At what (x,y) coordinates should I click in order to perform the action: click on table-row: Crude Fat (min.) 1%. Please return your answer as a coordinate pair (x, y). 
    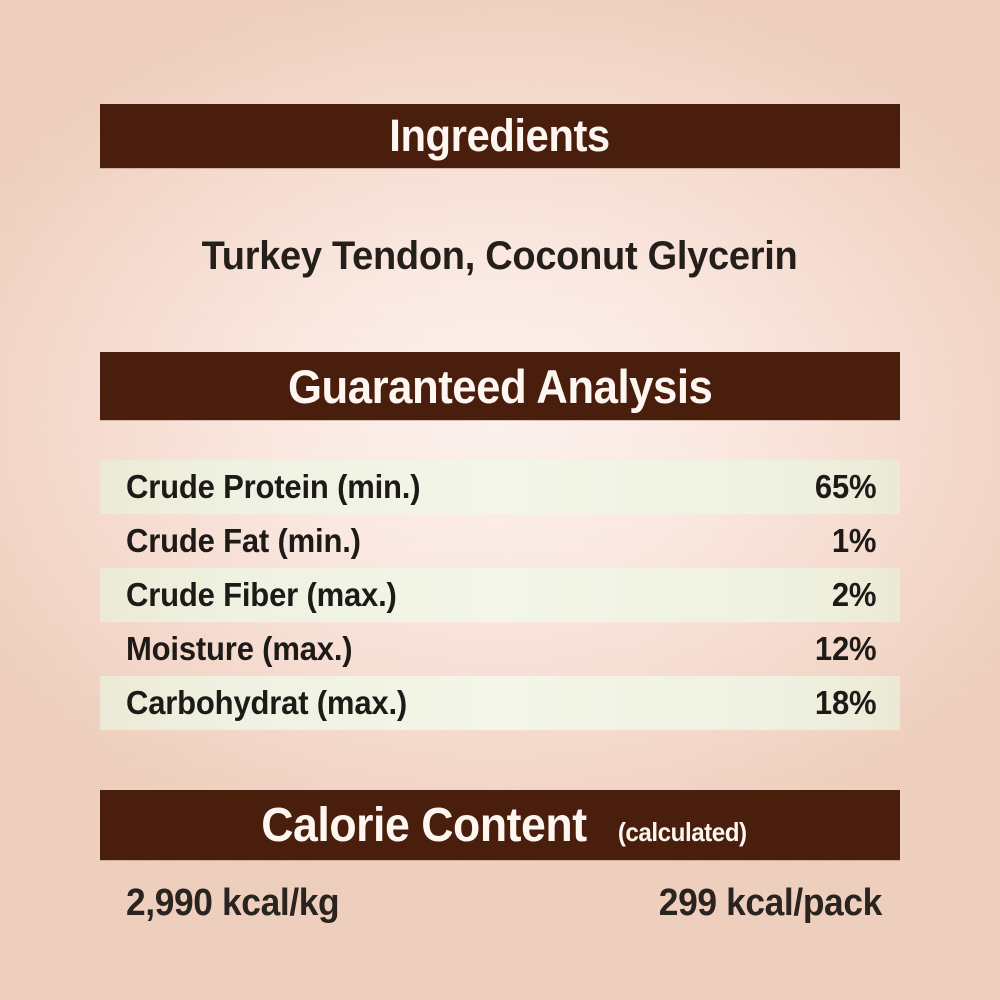
    Looking at the image, I should click on (500, 541).